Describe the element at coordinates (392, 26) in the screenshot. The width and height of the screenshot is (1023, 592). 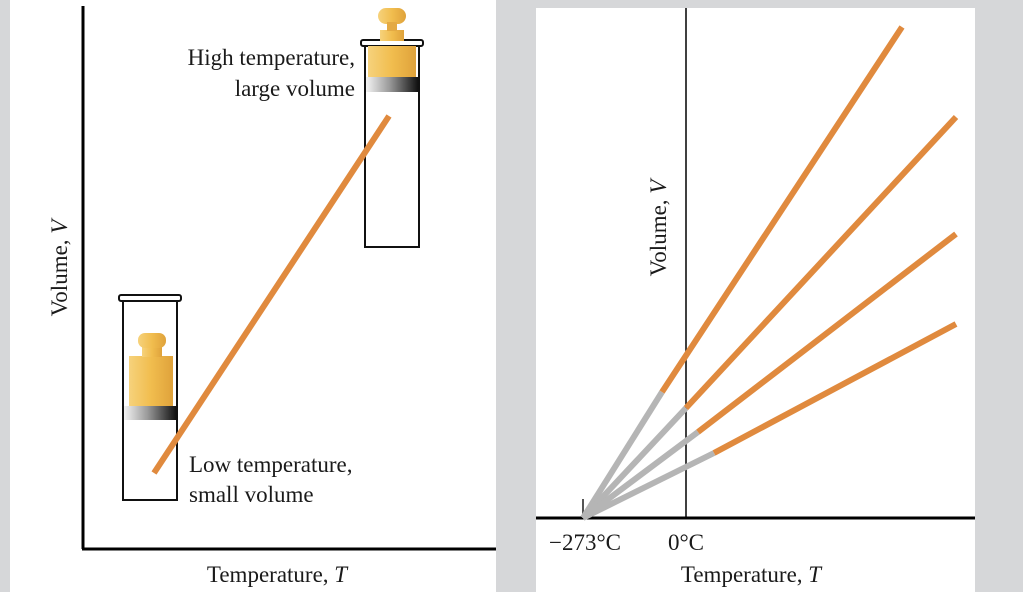
I see `weight-stem` at that location.